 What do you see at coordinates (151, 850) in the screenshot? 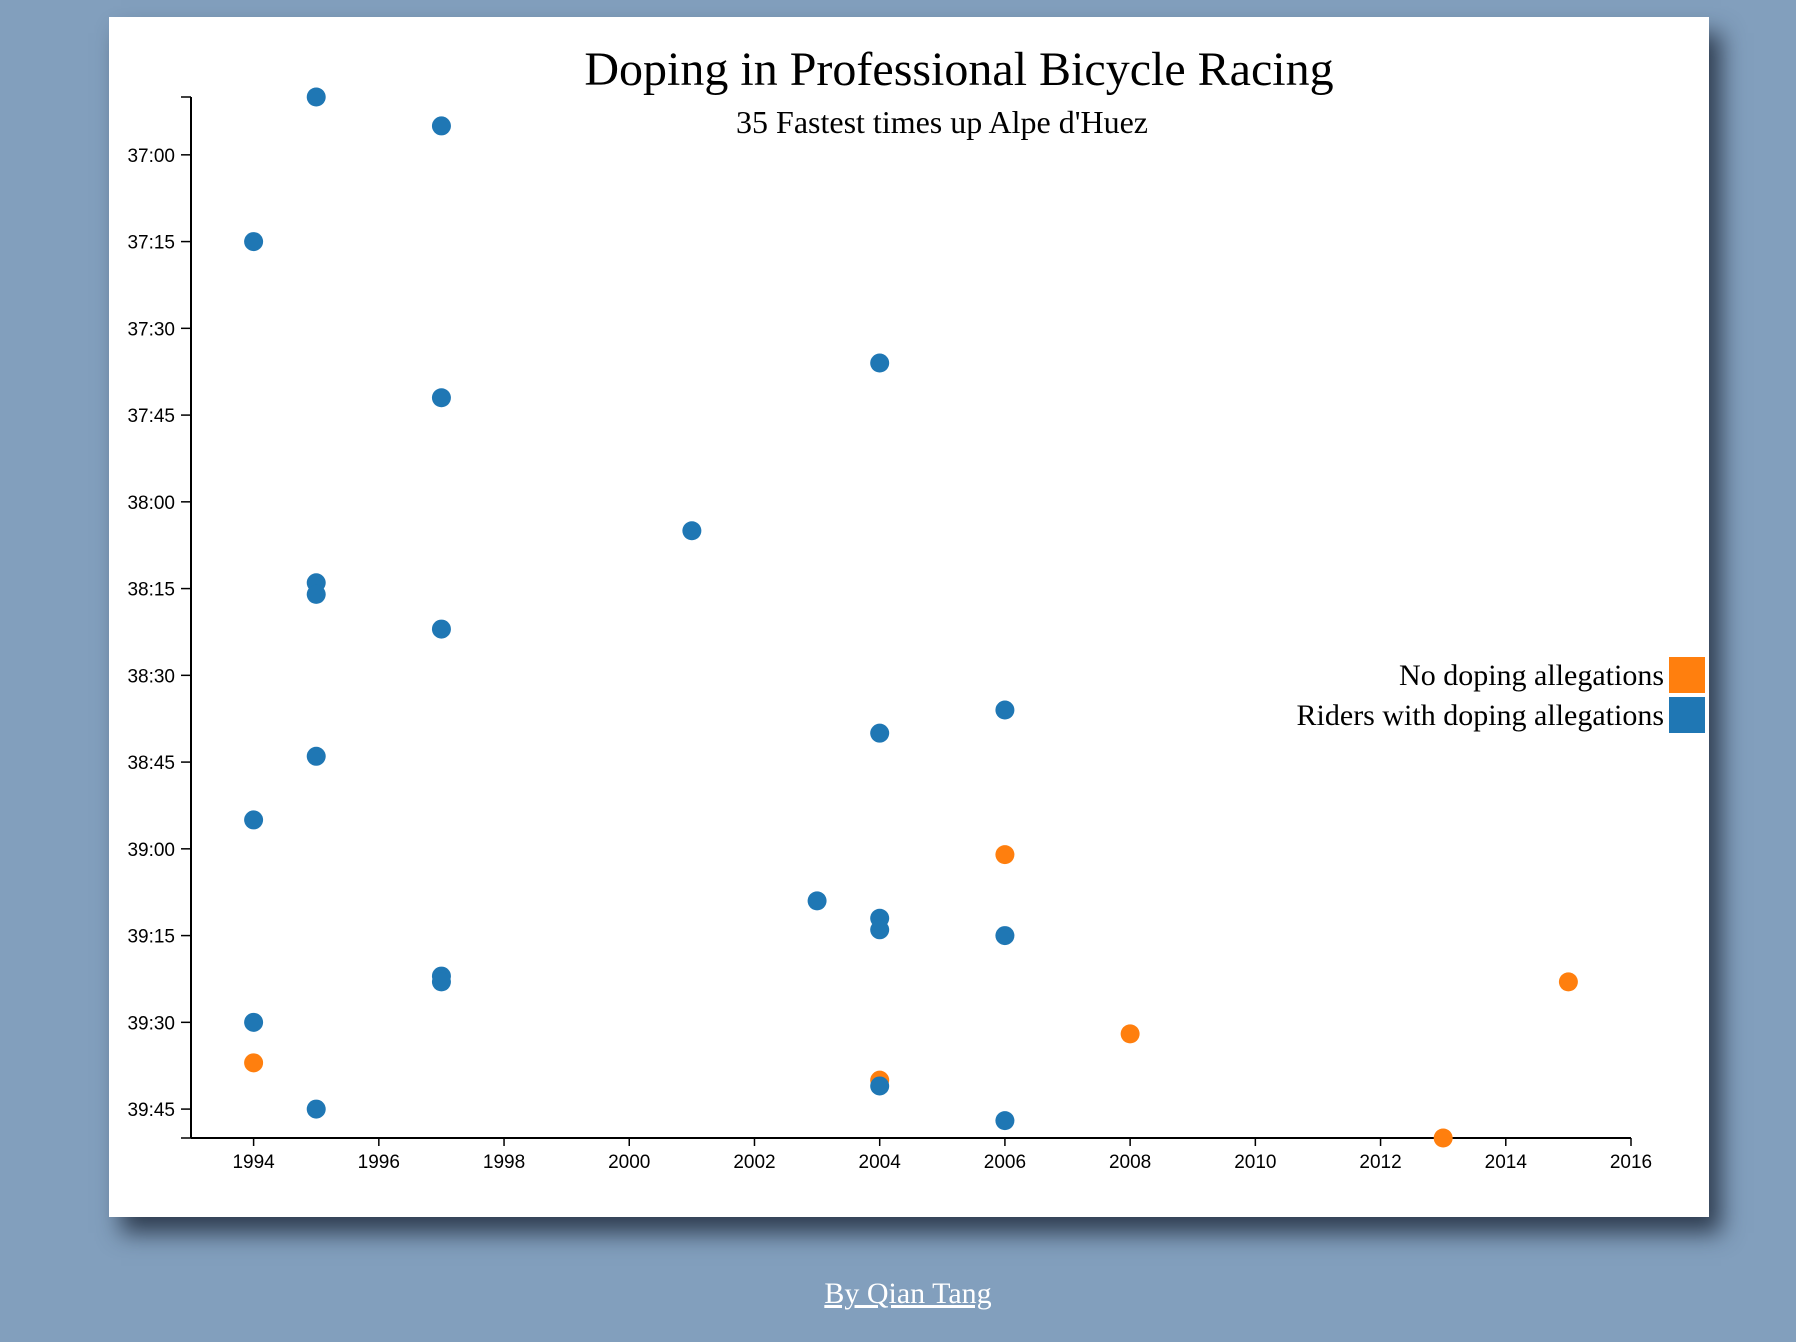
I see `y-tick-label: 39:00` at bounding box center [151, 850].